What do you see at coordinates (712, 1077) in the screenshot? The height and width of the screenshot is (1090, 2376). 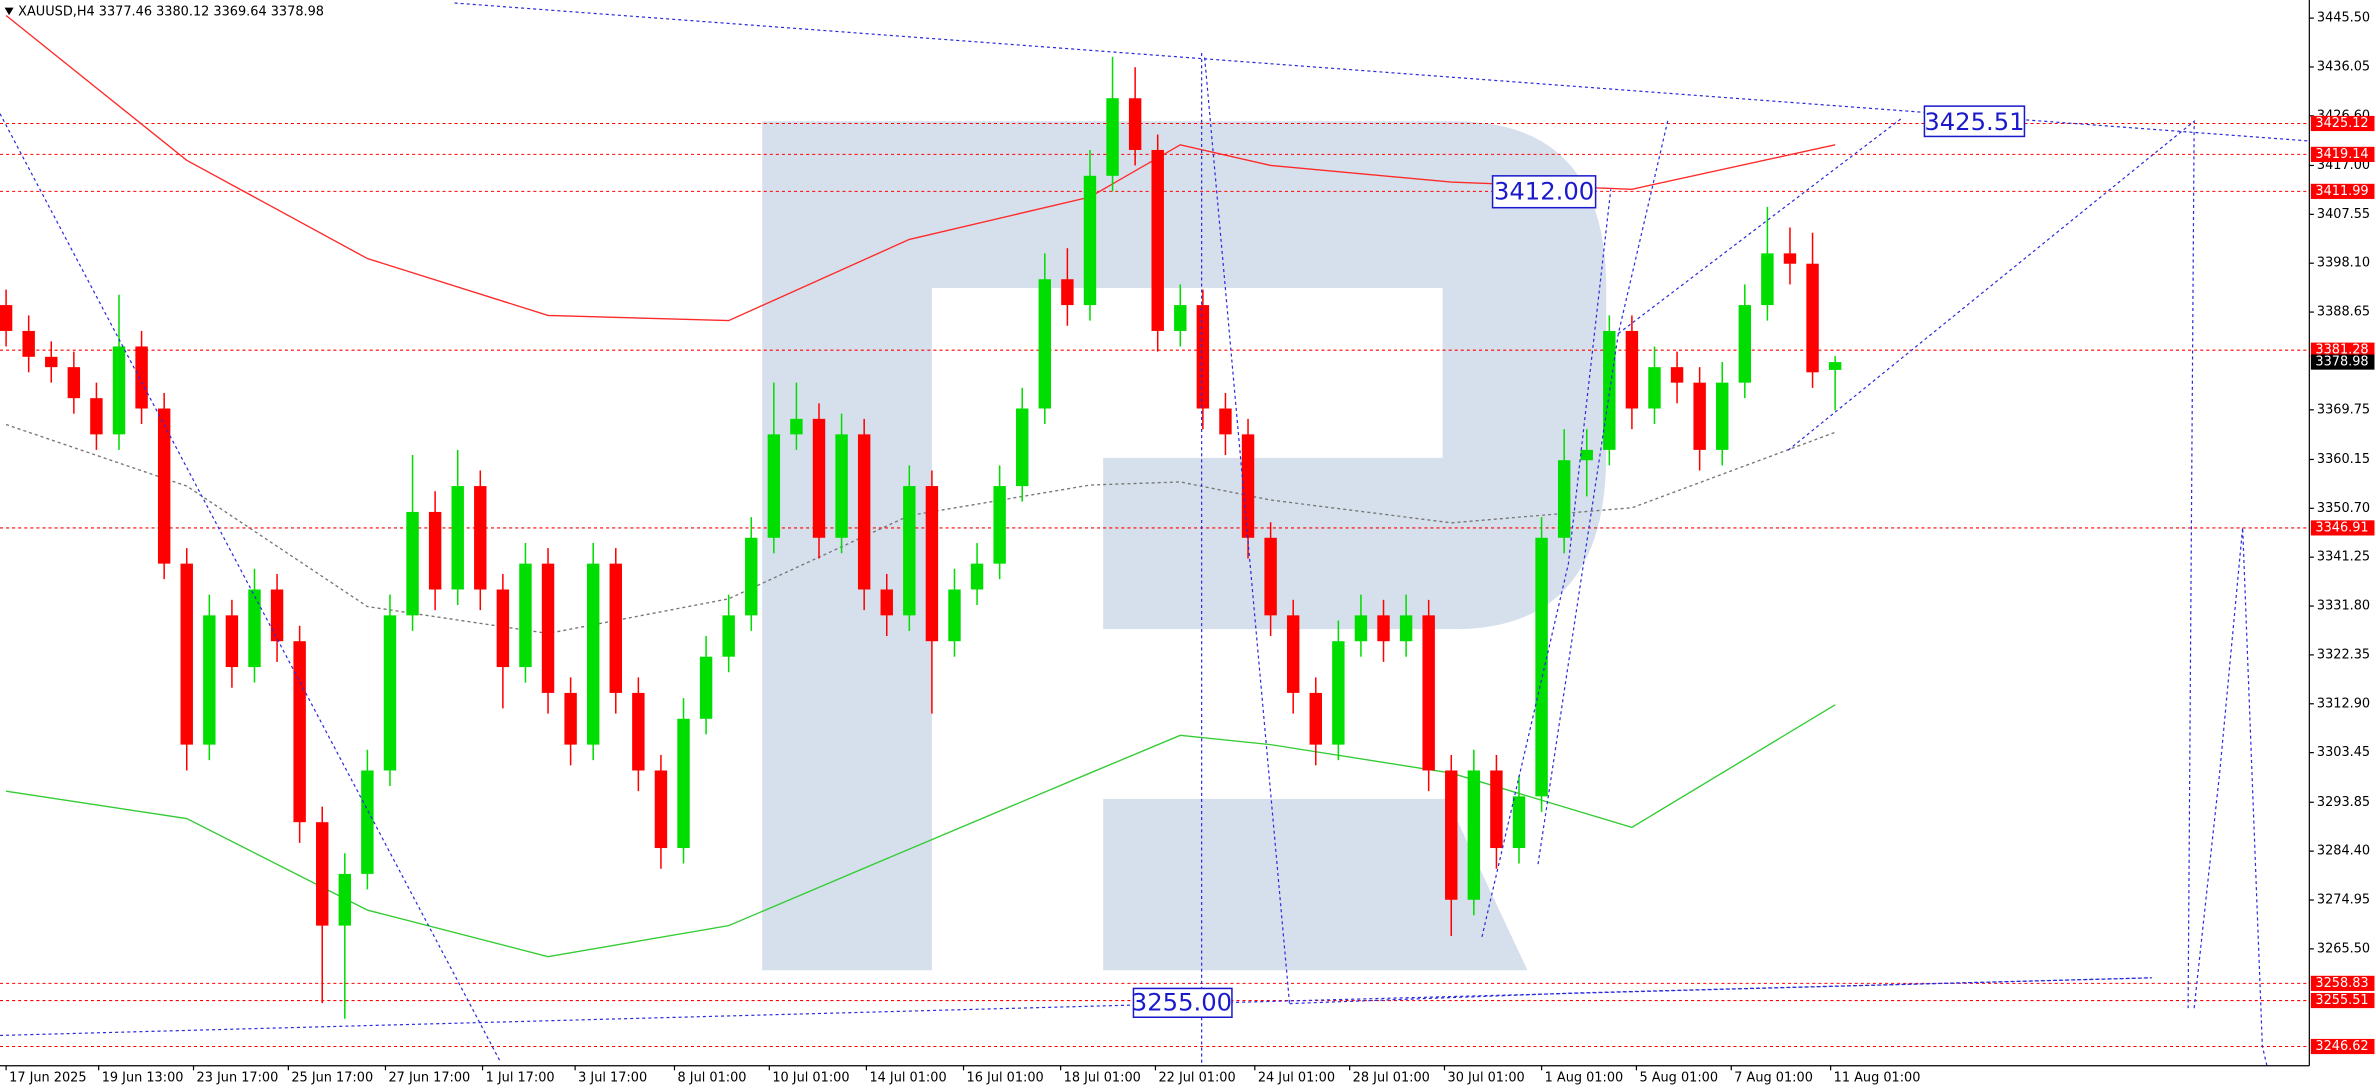 I see `x-tick-label: 8 Jul 01:00` at bounding box center [712, 1077].